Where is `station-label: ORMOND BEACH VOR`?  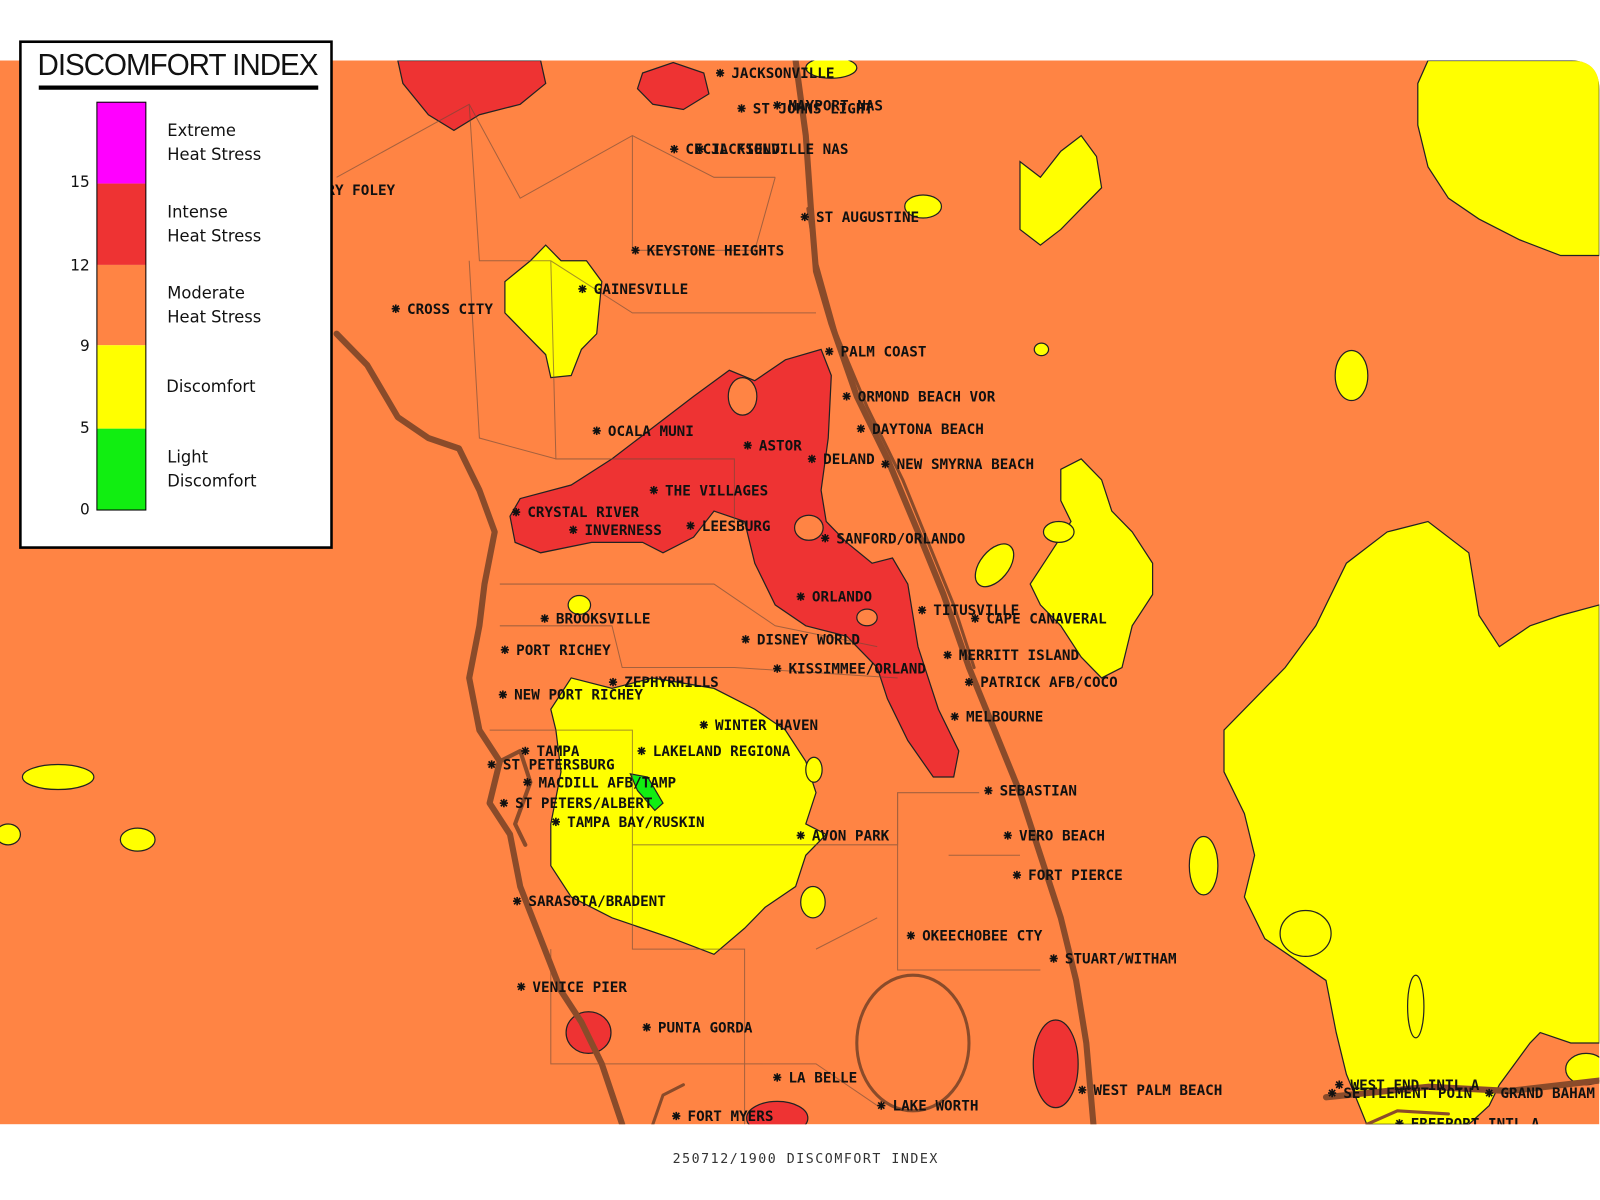
station-label: ORMOND BEACH VOR is located at coordinates (927, 397).